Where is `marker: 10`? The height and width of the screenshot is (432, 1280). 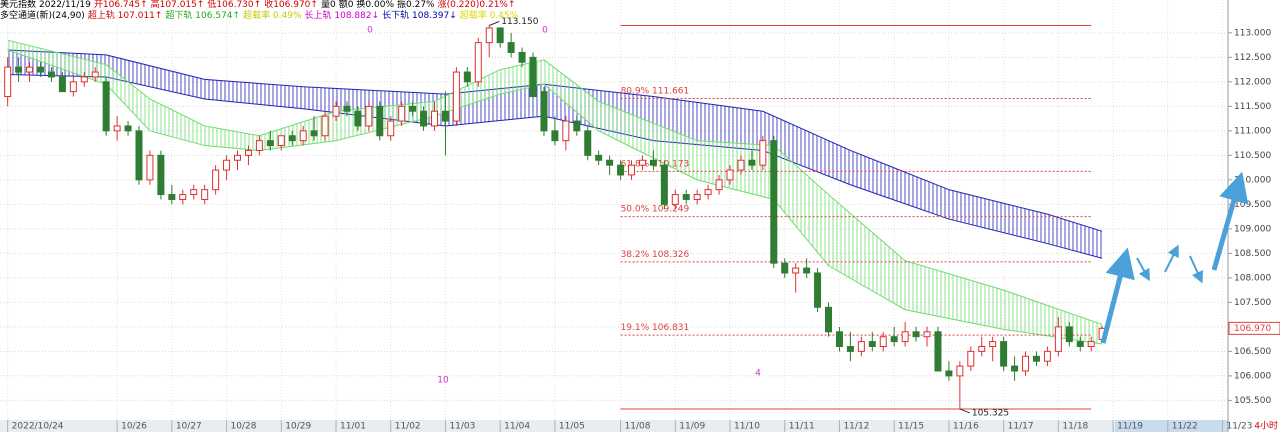 marker: 10 is located at coordinates (443, 381).